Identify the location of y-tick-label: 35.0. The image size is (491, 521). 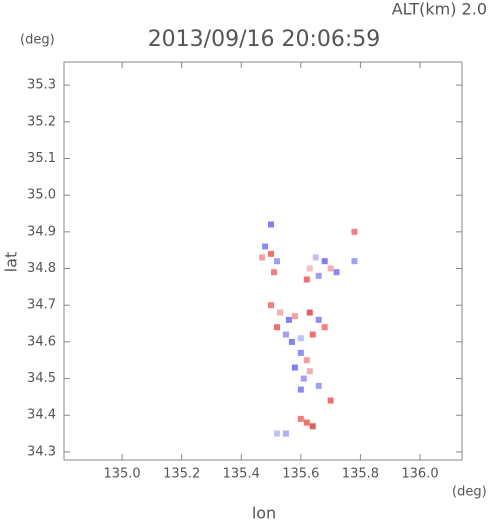
(41, 195).